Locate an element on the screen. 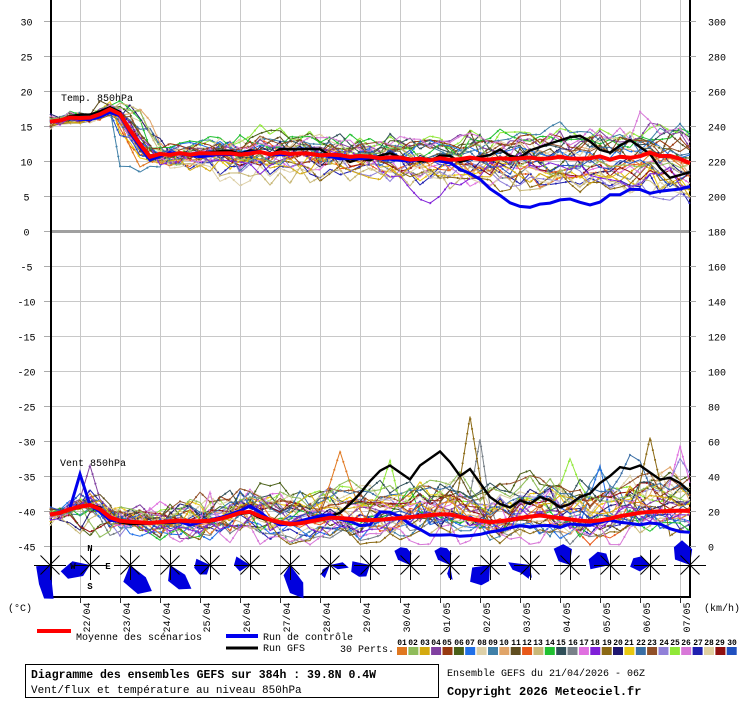 The height and width of the screenshot is (705, 740). svg-text: Run GFS is located at coordinates (284, 649).